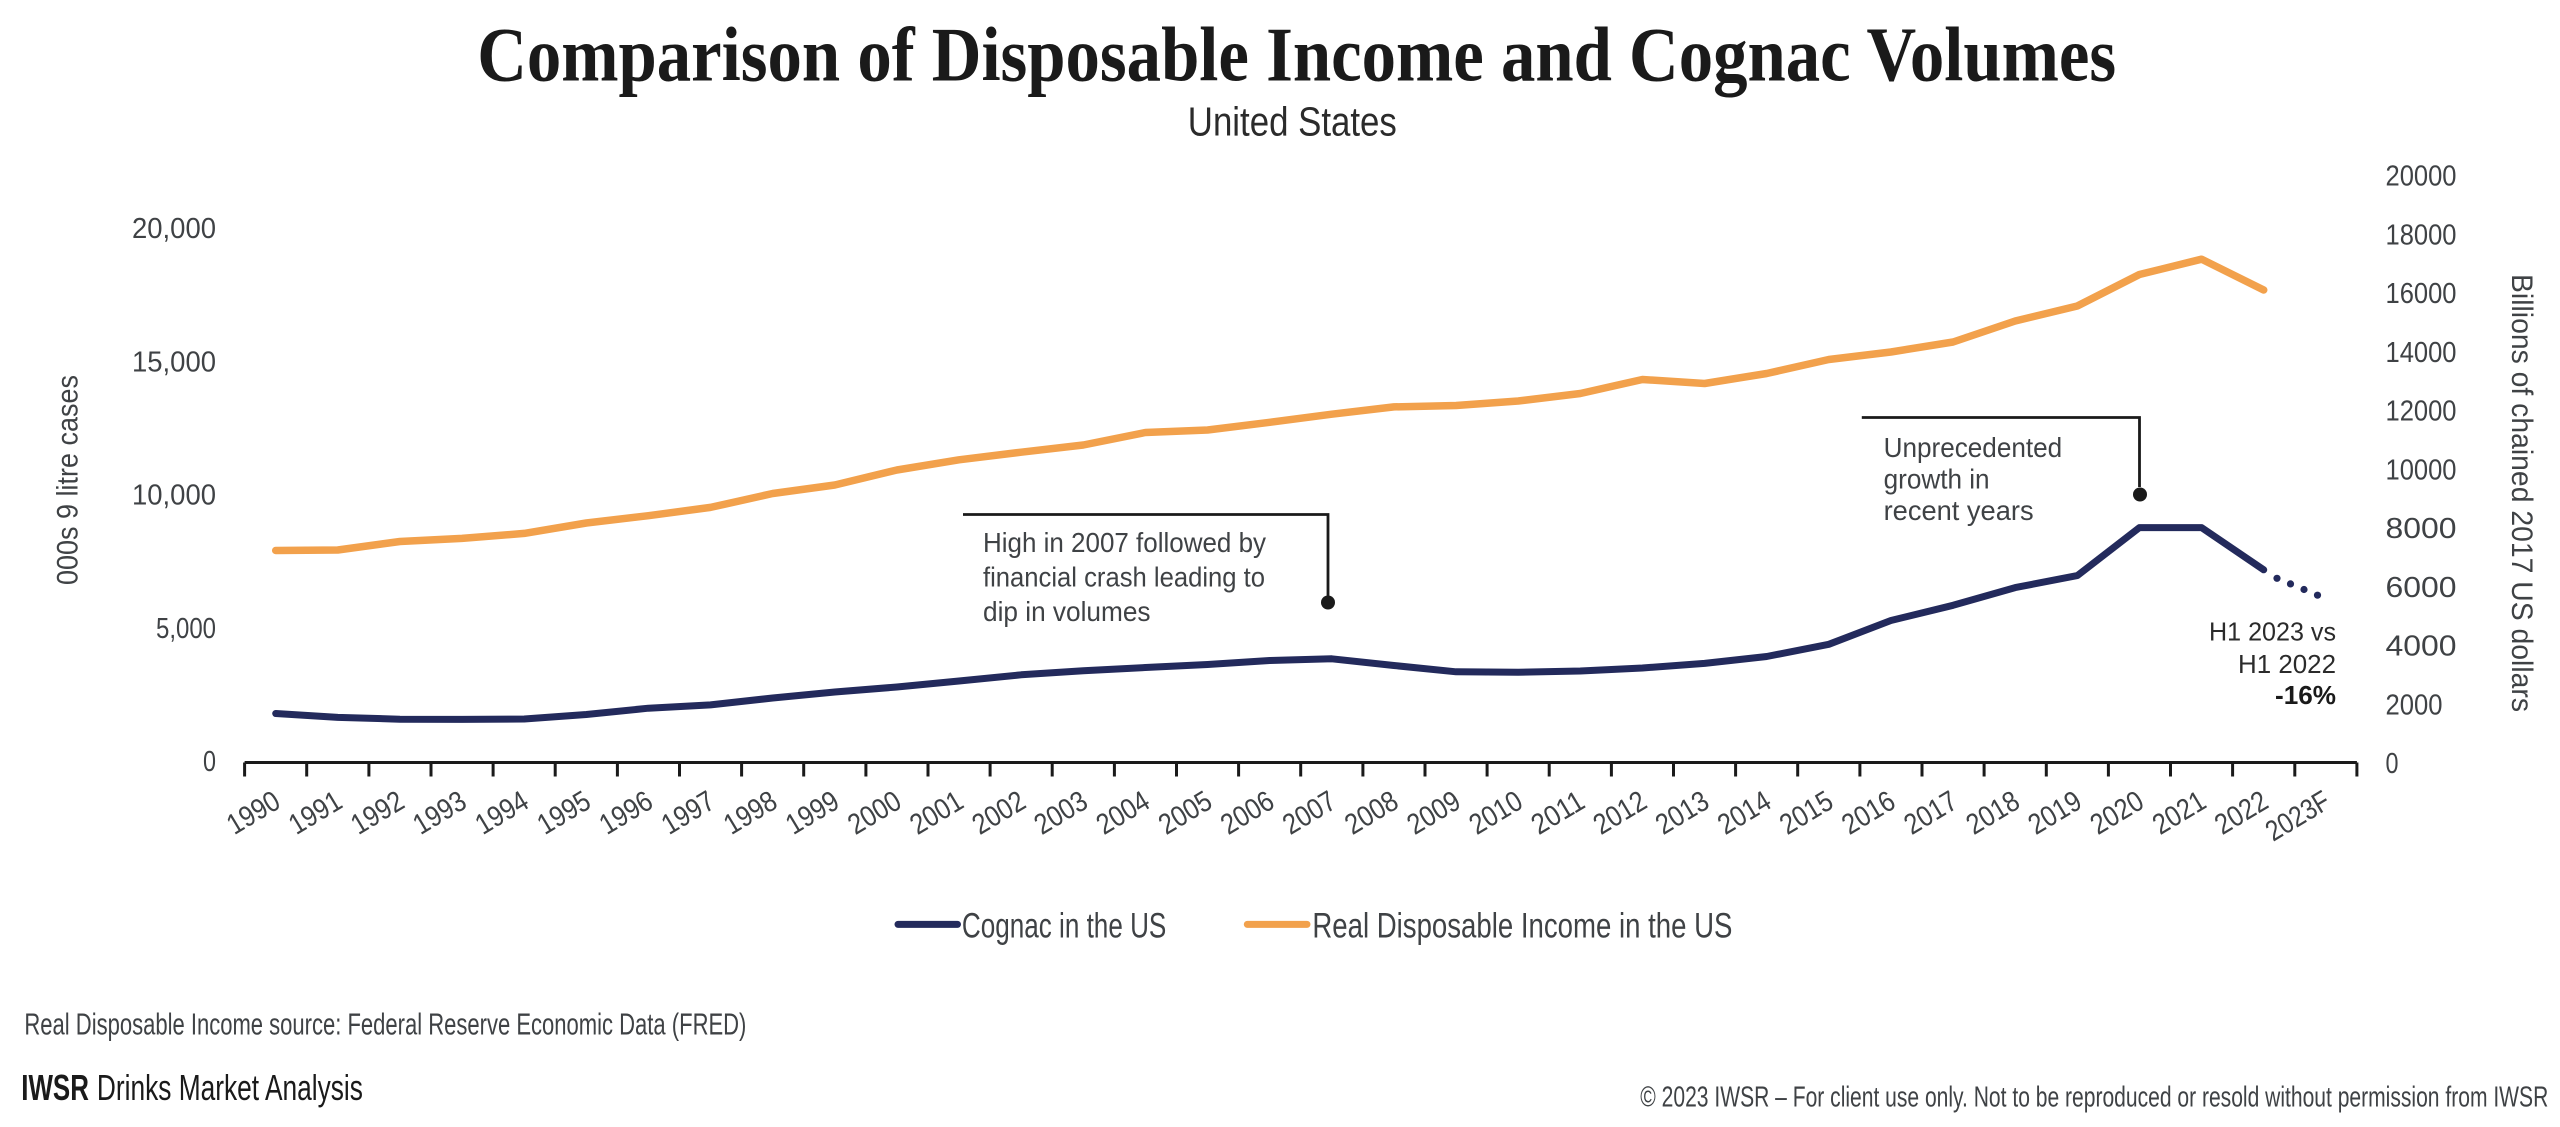  Describe the element at coordinates (2421, 177) in the screenshot. I see `svg-text: 20000` at that location.